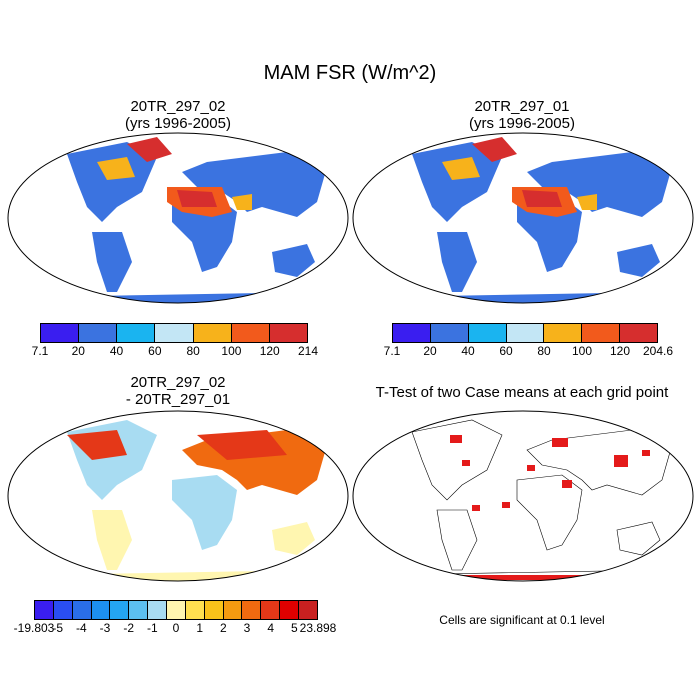 This screenshot has height=700, width=700. I want to click on map-bottom-right, so click(523, 496).